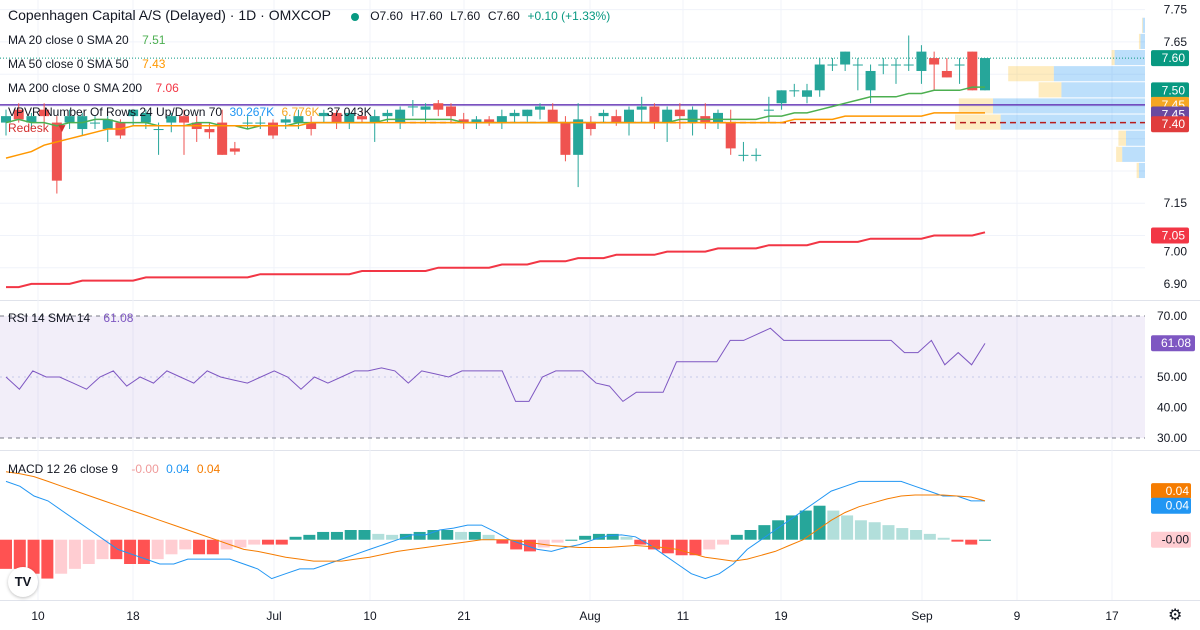 This screenshot has width=1200, height=630. I want to click on price-tag-text: 7.50, so click(1174, 90).